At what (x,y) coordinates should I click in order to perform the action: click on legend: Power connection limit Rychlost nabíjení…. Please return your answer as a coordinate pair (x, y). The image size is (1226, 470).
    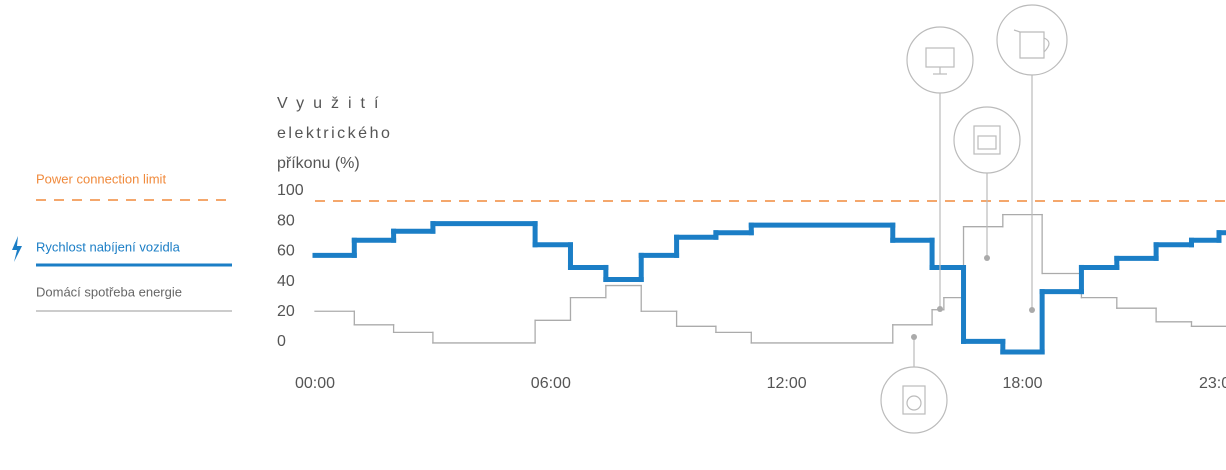
    Looking at the image, I should click on (122, 241).